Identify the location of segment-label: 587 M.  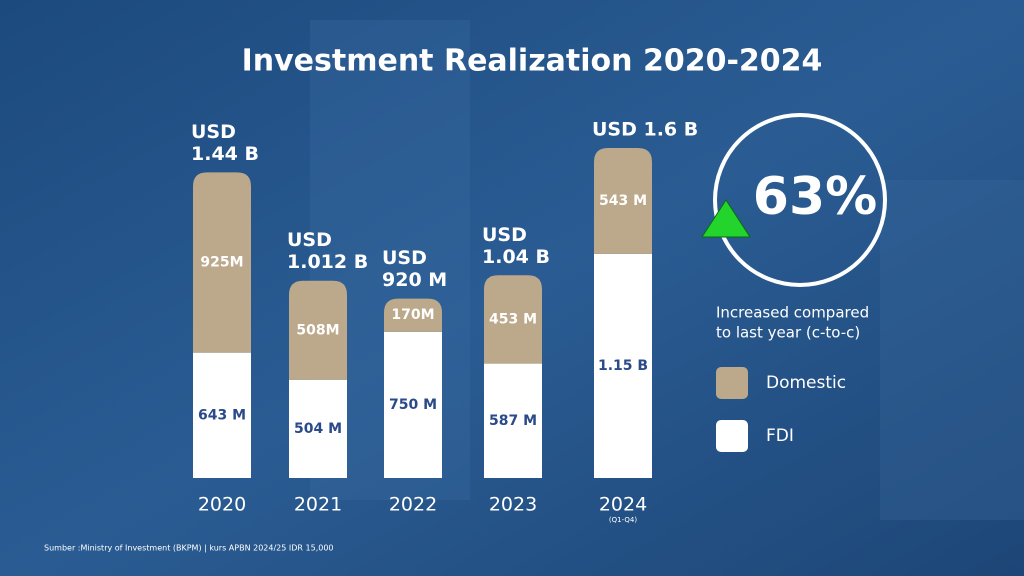
(513, 421).